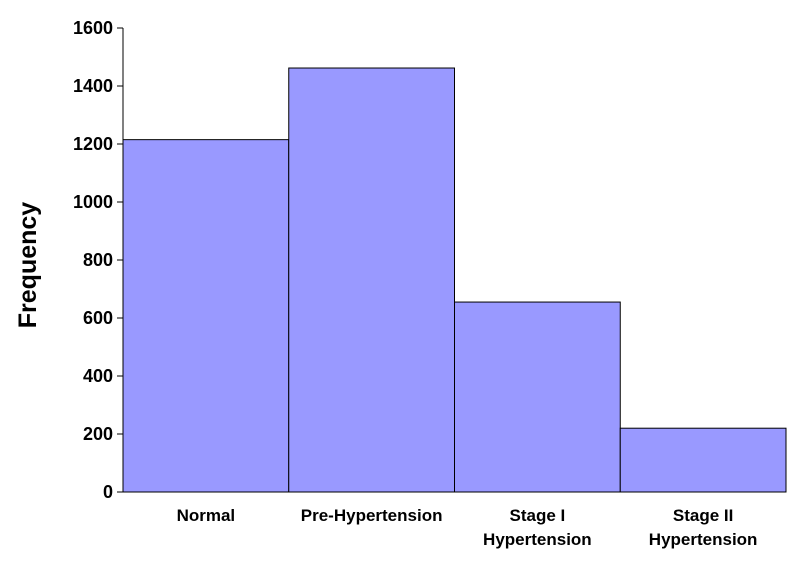  Describe the element at coordinates (703, 527) in the screenshot. I see `x-category-label-3: Stage II Hypertension` at that location.